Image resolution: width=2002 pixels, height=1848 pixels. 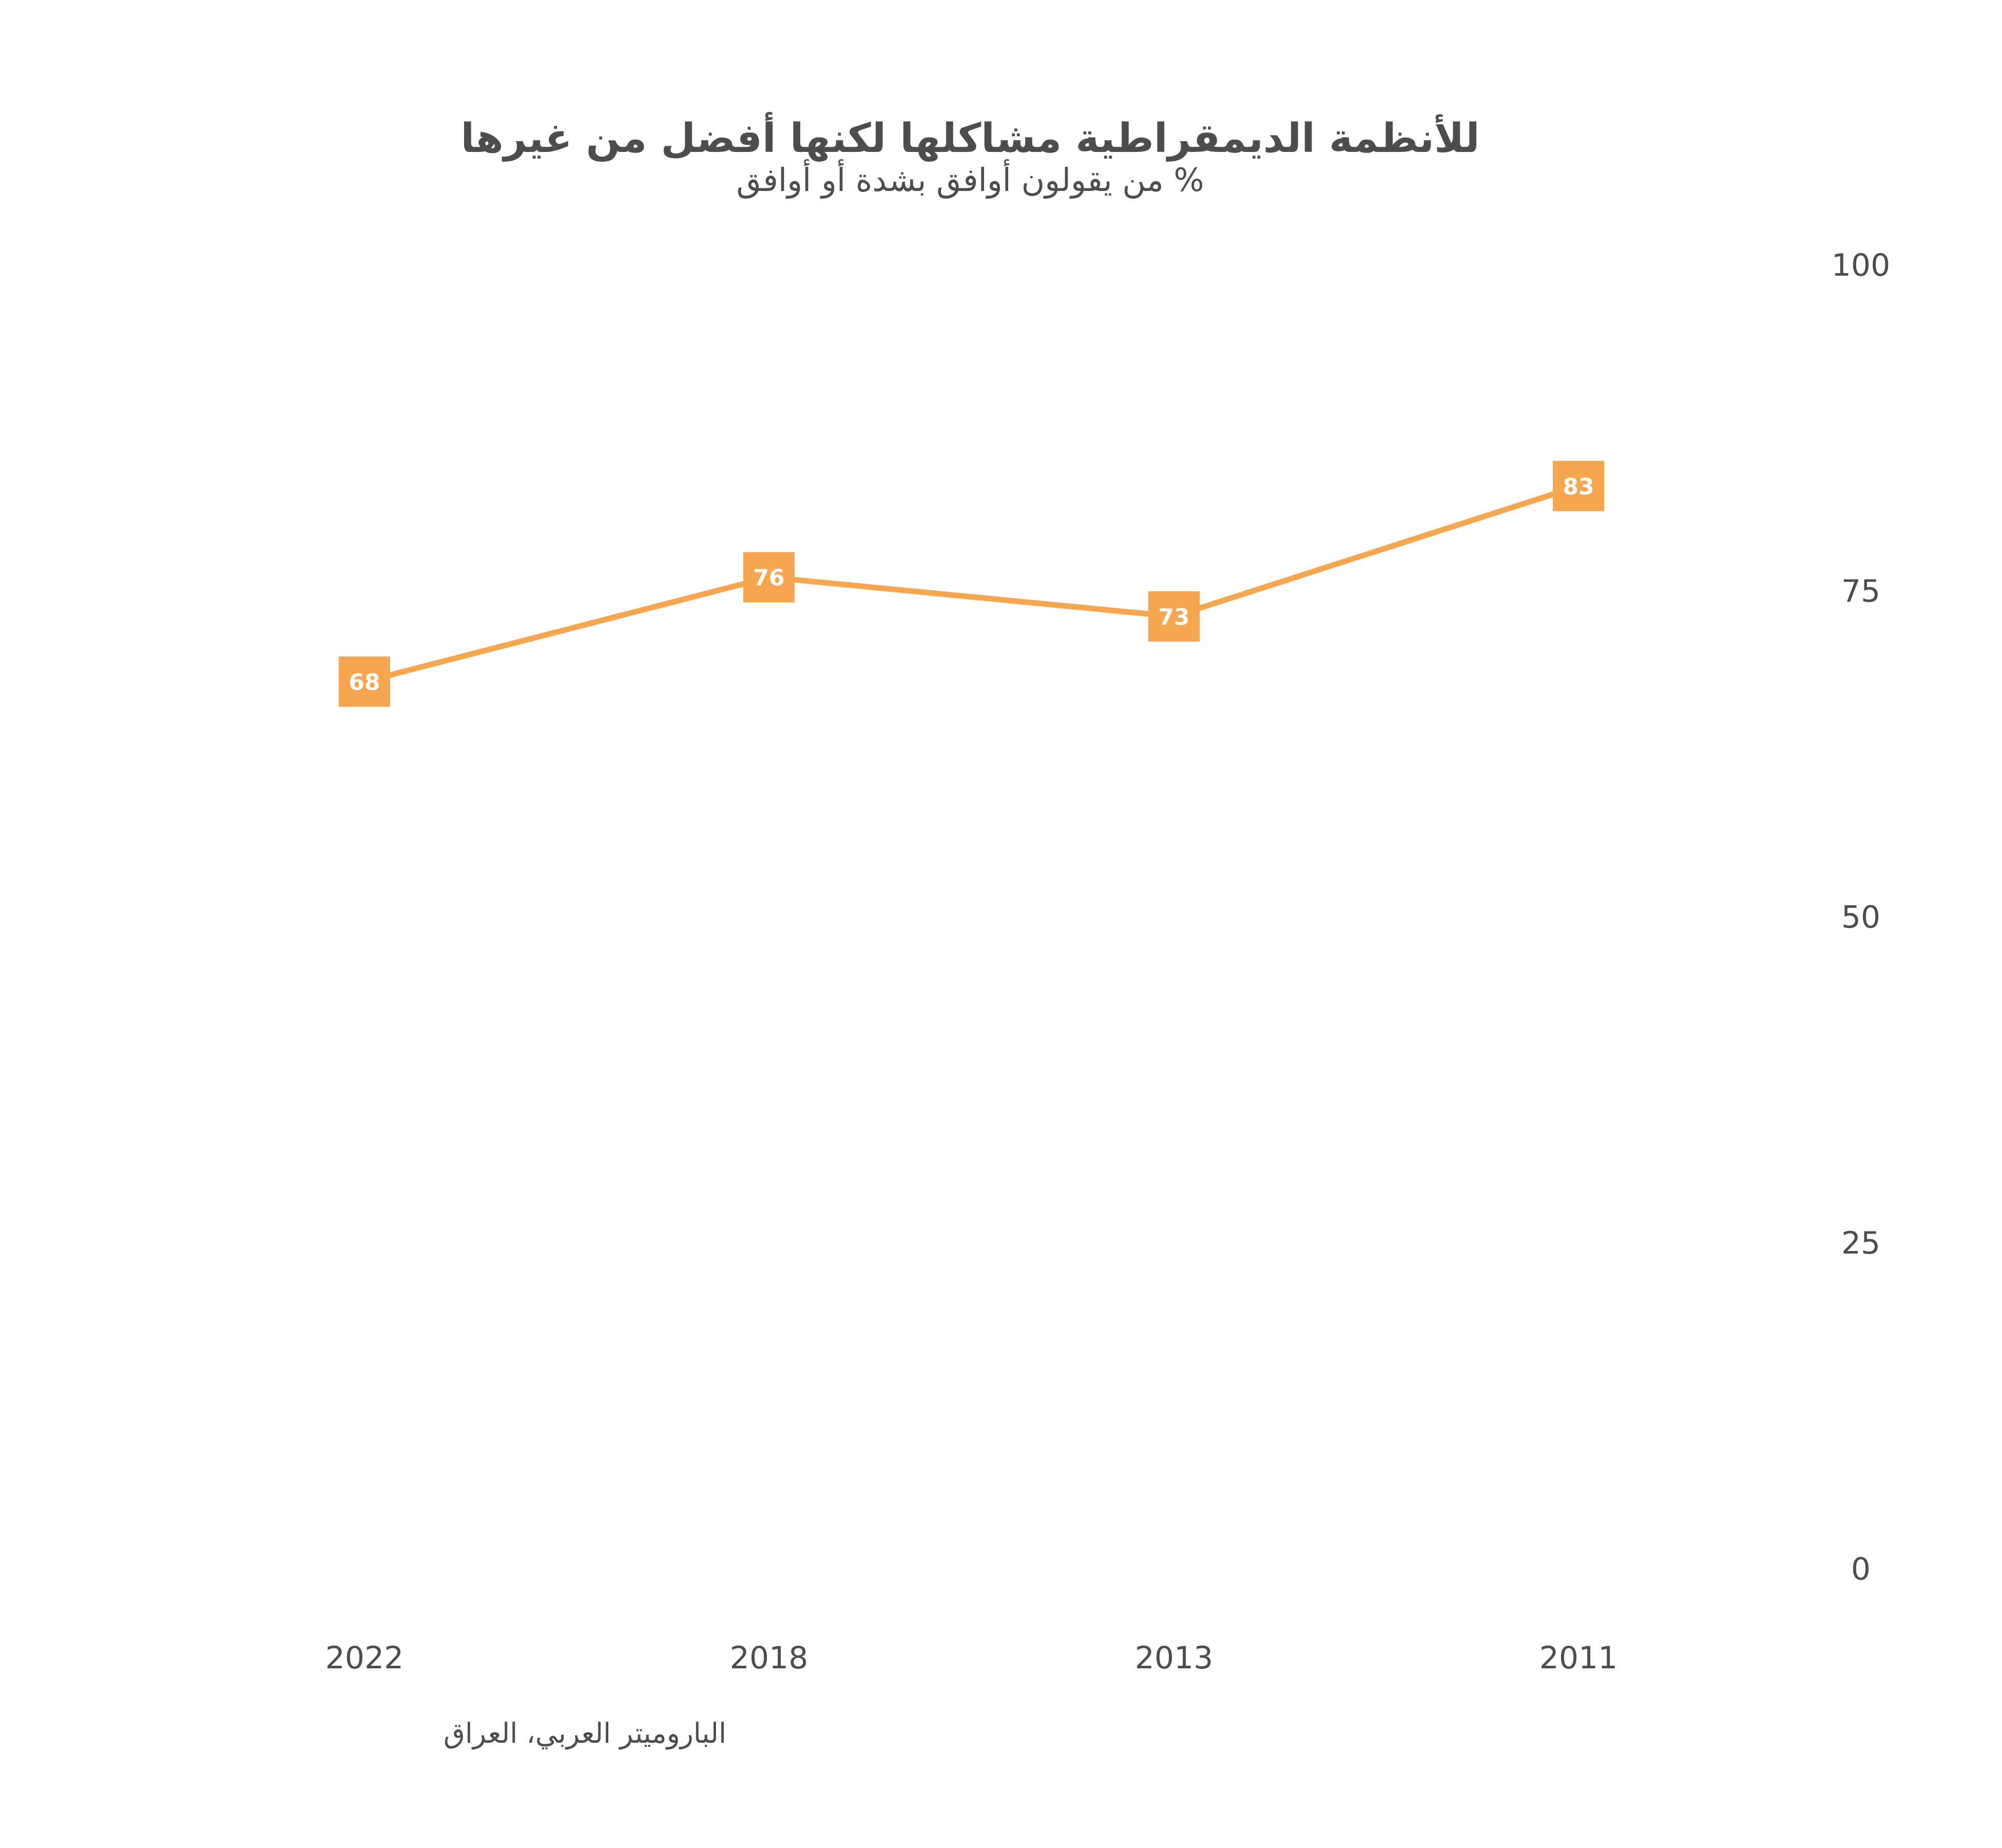 What do you see at coordinates (1174, 1658) in the screenshot?
I see `x-tick-label: 2013` at bounding box center [1174, 1658].